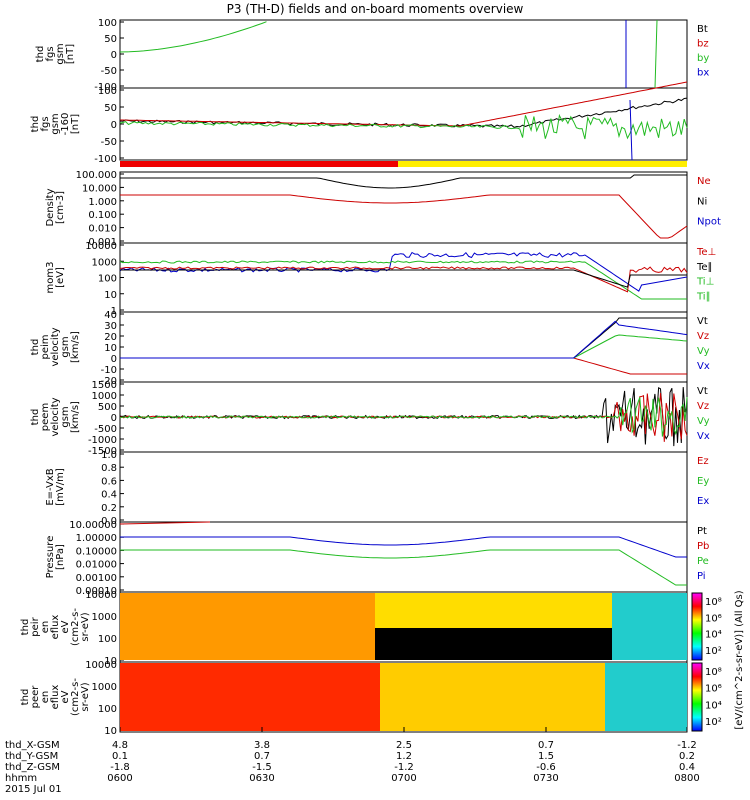 The image size is (750, 800). What do you see at coordinates (403, 126) in the screenshot?
I see `by-line-p2` at bounding box center [403, 126].